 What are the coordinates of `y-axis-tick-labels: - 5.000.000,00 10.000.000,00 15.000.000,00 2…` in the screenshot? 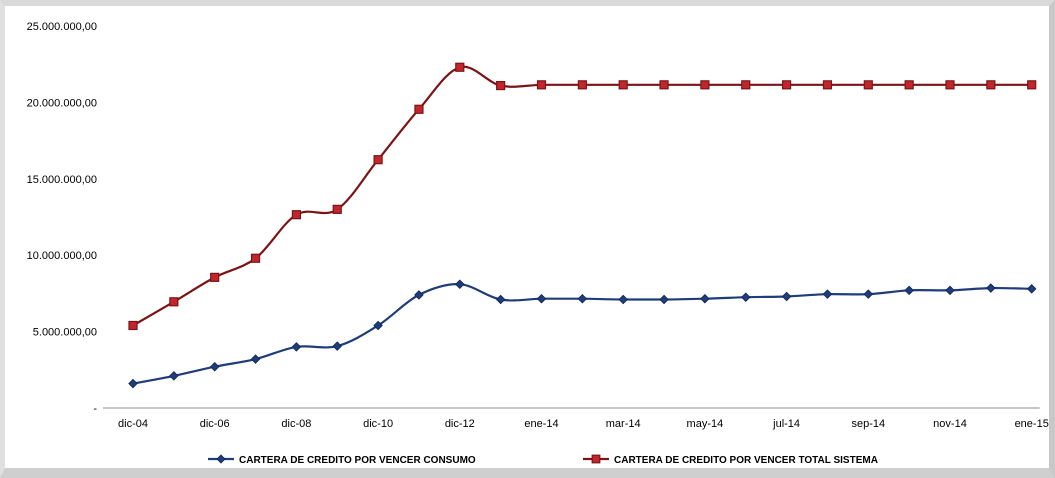 It's located at (62, 218).